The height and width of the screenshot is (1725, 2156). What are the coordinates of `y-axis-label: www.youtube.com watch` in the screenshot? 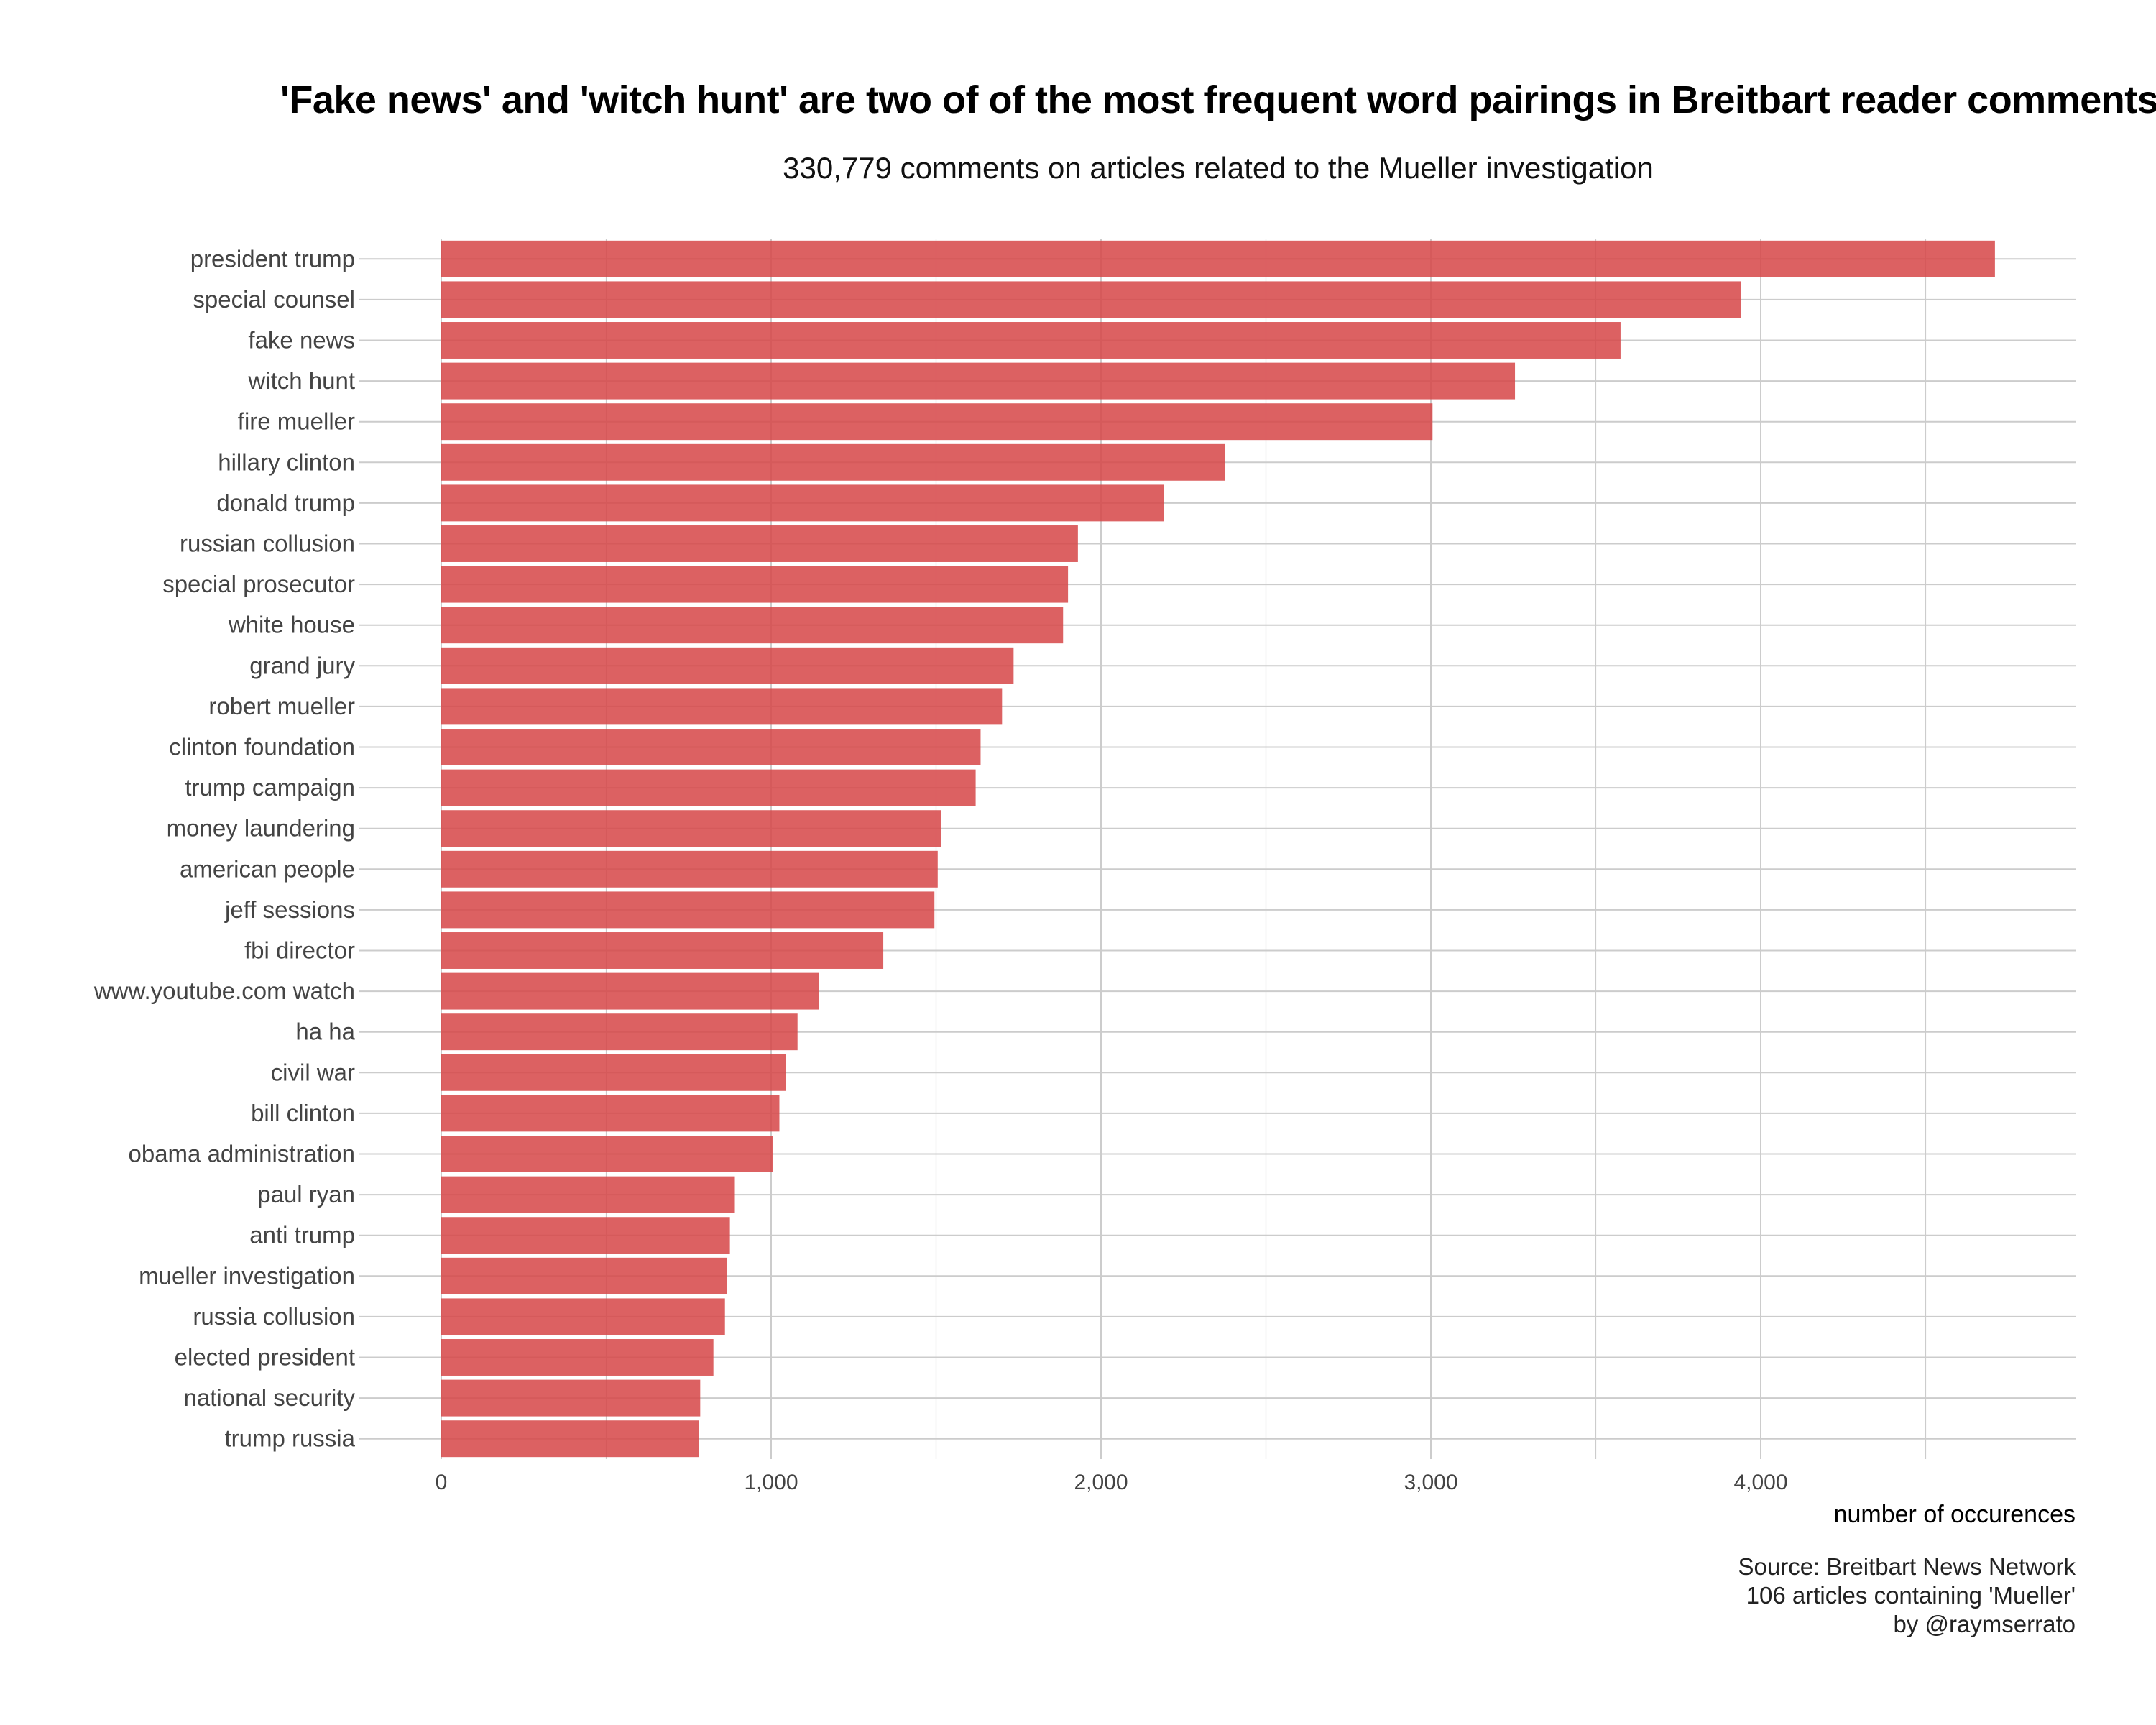 It's located at (224, 991).